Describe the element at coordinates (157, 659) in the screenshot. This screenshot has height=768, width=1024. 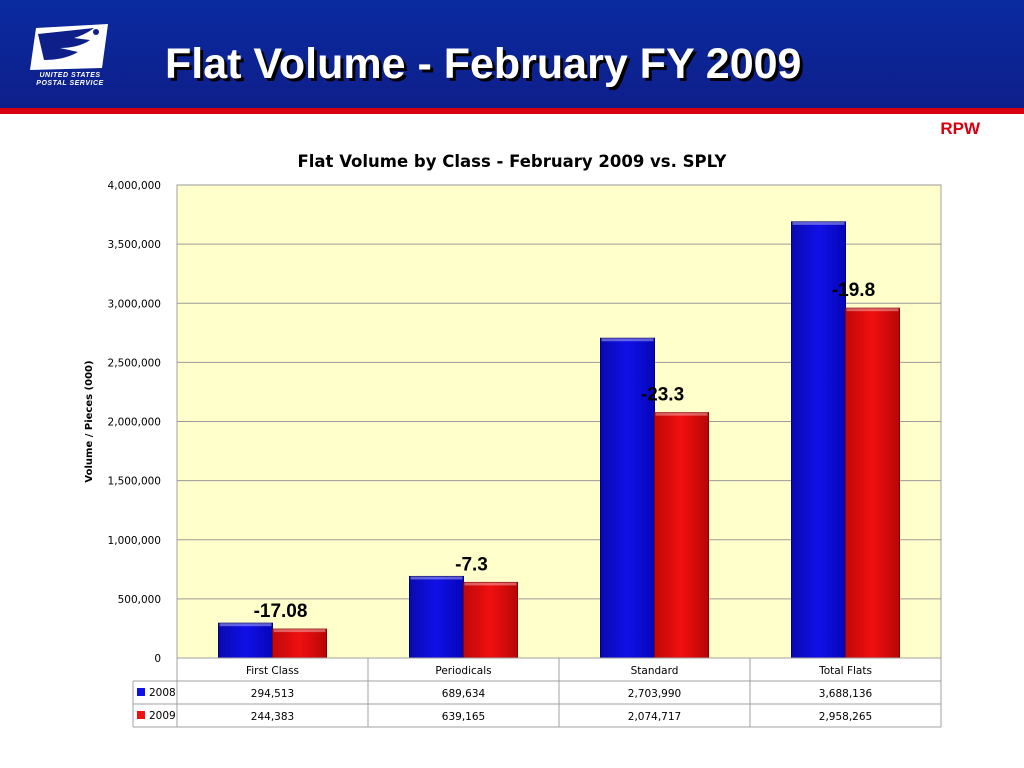
I see `y-tick-label: 0` at that location.